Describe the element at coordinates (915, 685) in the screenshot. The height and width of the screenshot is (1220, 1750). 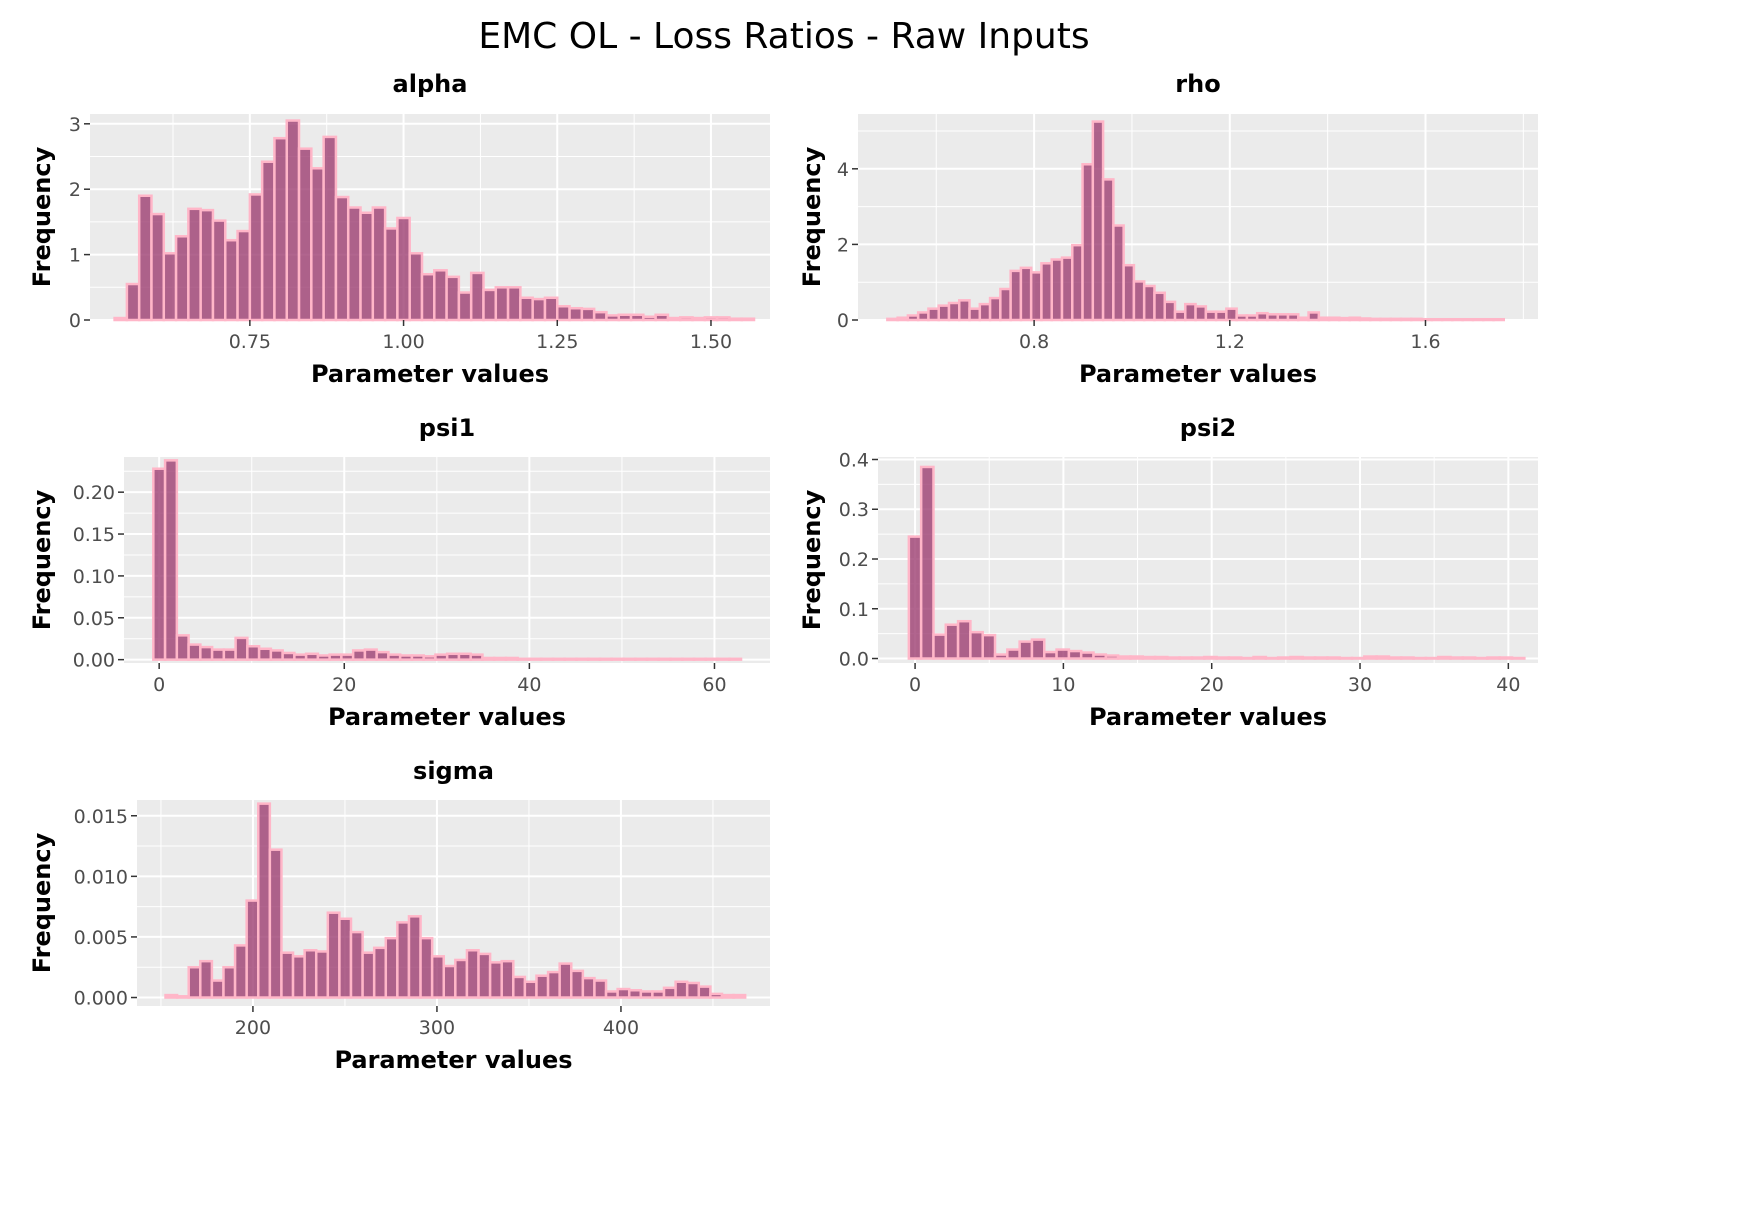
I see `panel-3-x-tick-label: 0` at that location.